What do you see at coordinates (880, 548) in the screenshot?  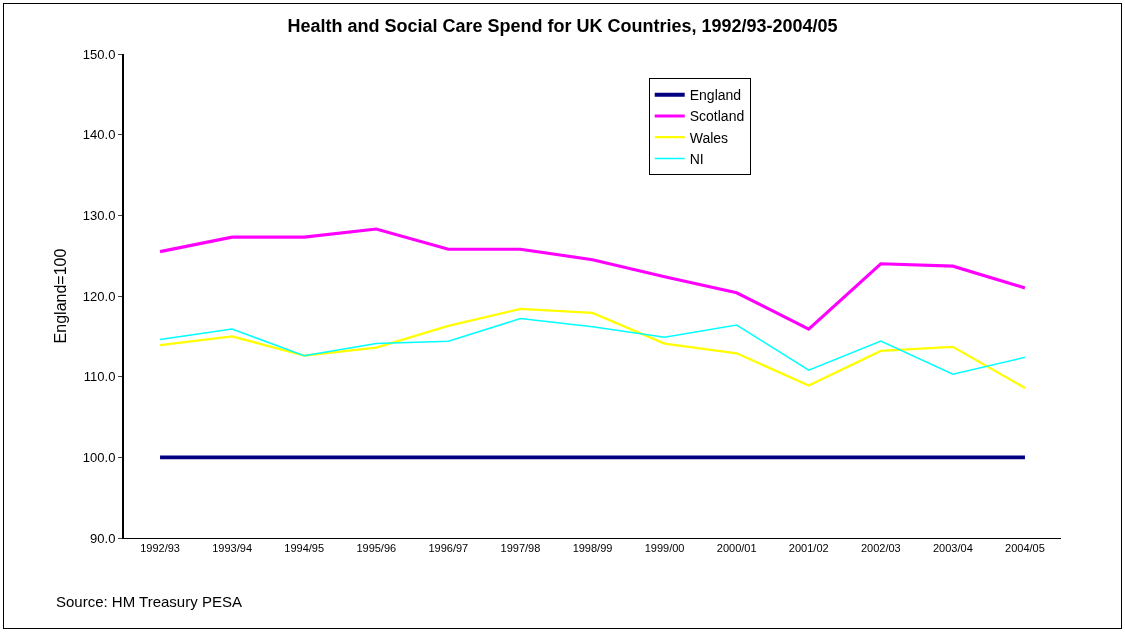 I see `x-tick-label: 2002/03` at bounding box center [880, 548].